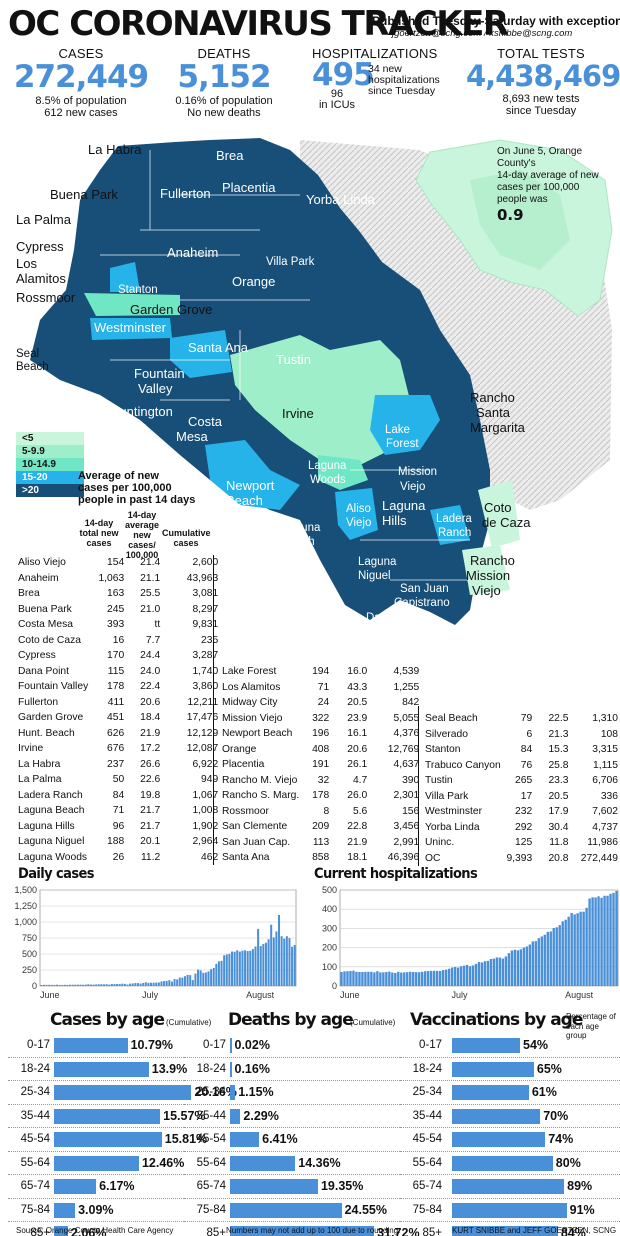 This screenshot has width=620, height=1236. Describe the element at coordinates (202, 578) in the screenshot. I see `table-cell: 43,963` at that location.